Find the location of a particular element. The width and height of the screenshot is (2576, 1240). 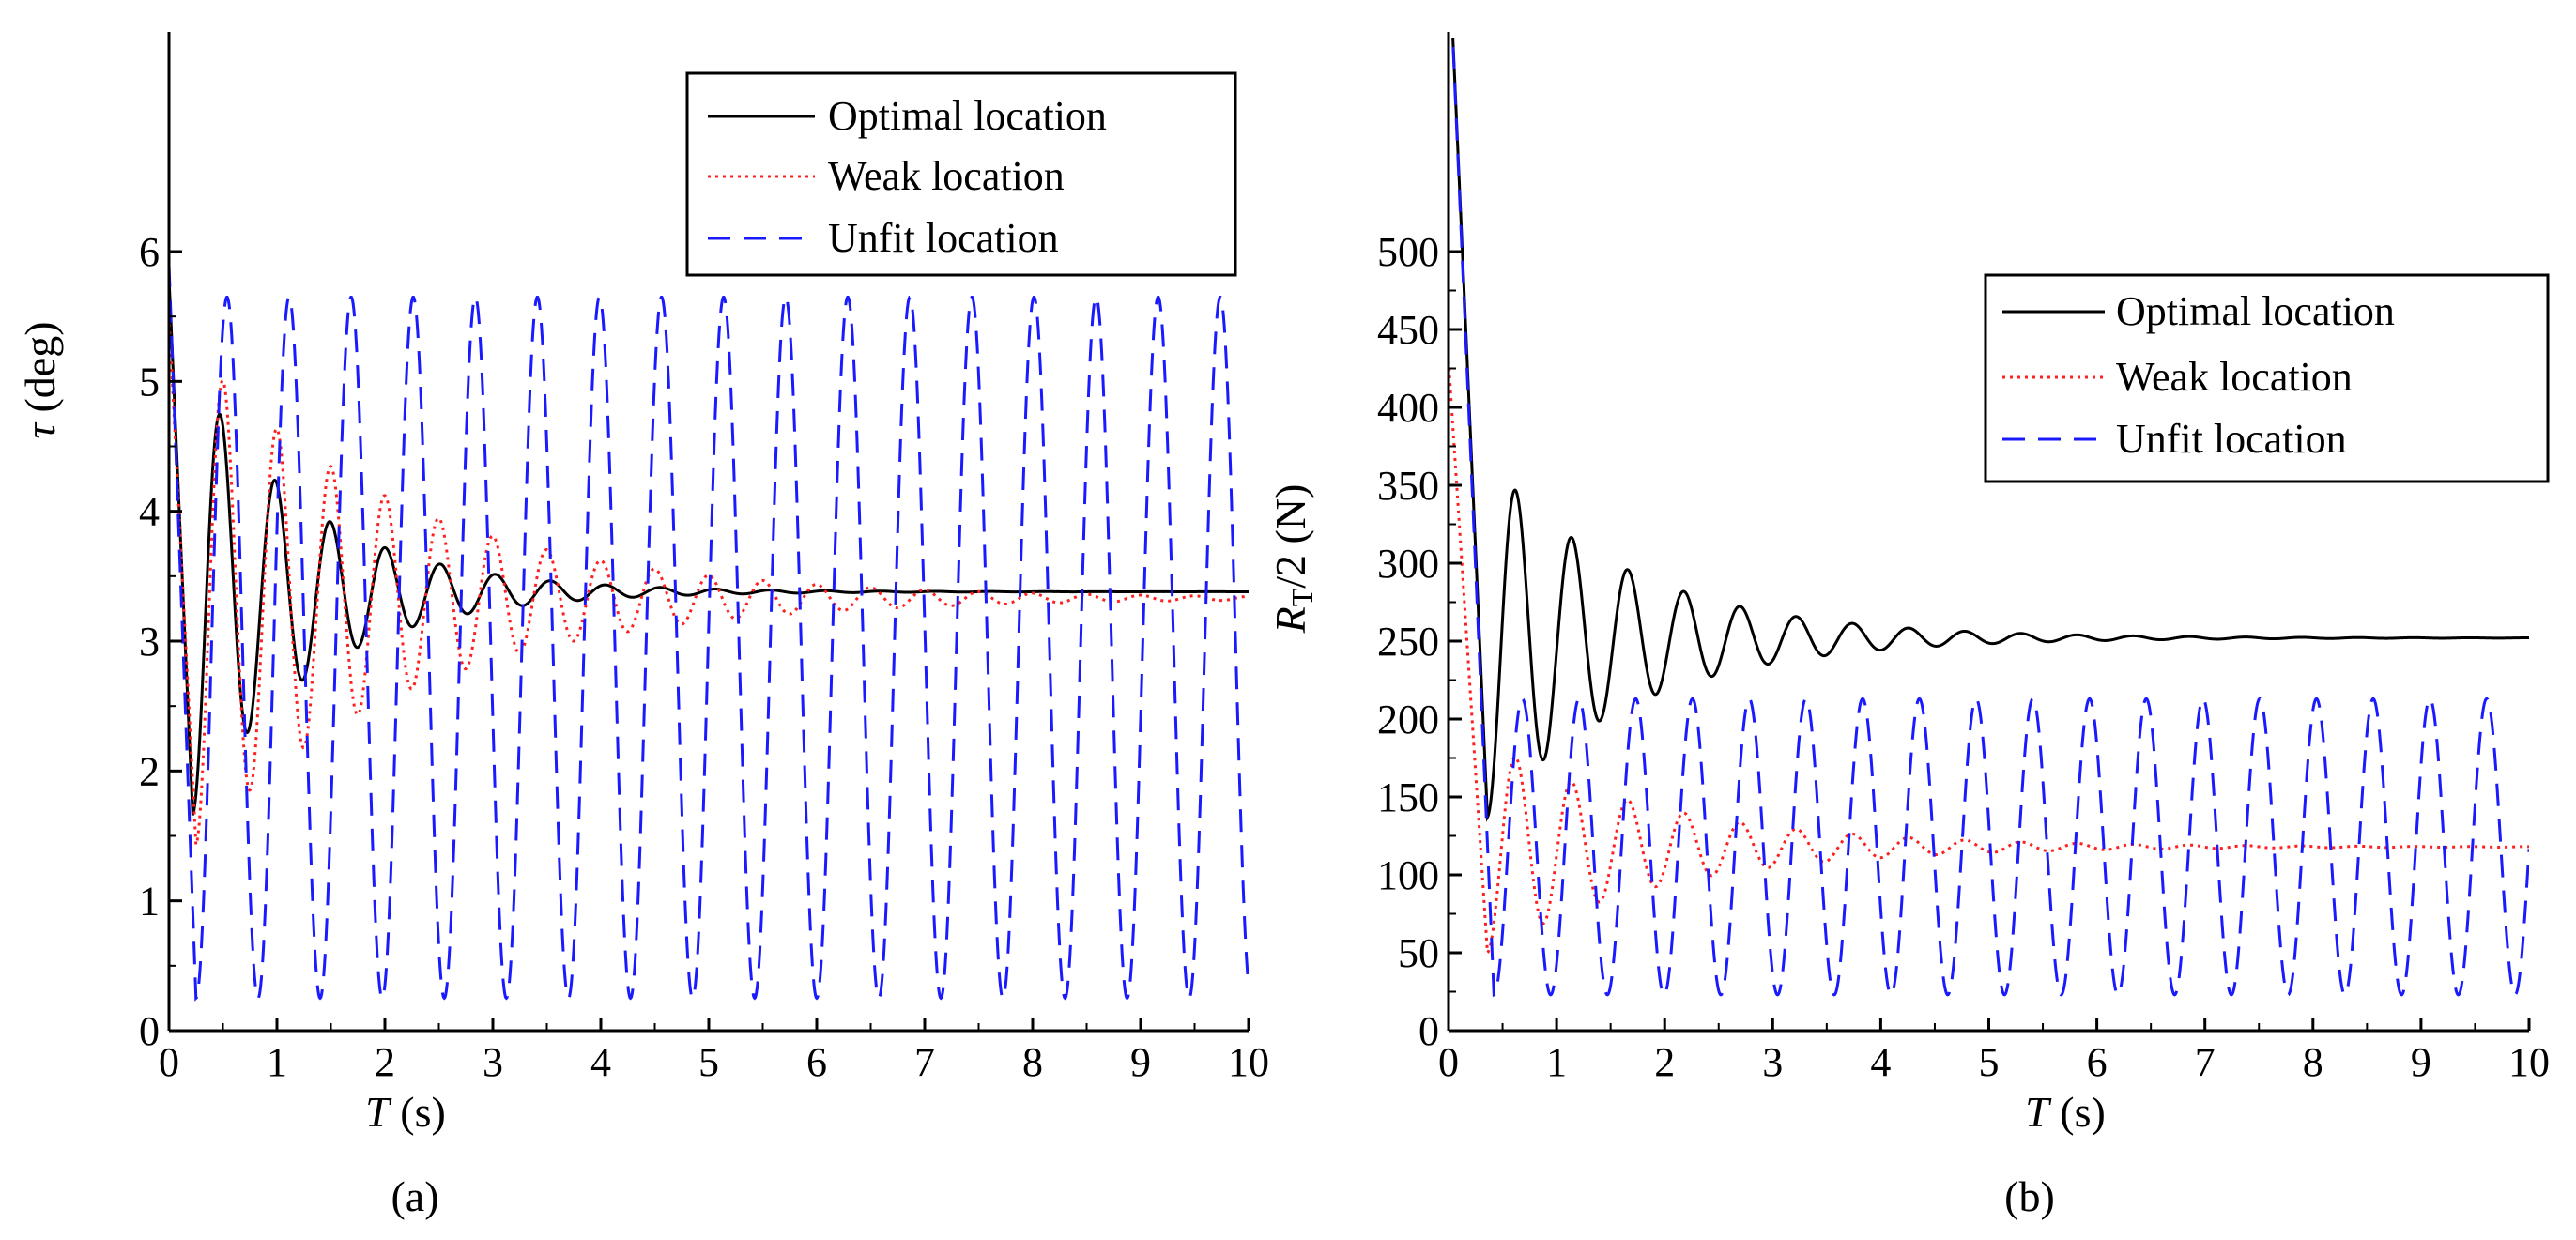

x-tick-label-b: 7 is located at coordinates (2206, 1062).